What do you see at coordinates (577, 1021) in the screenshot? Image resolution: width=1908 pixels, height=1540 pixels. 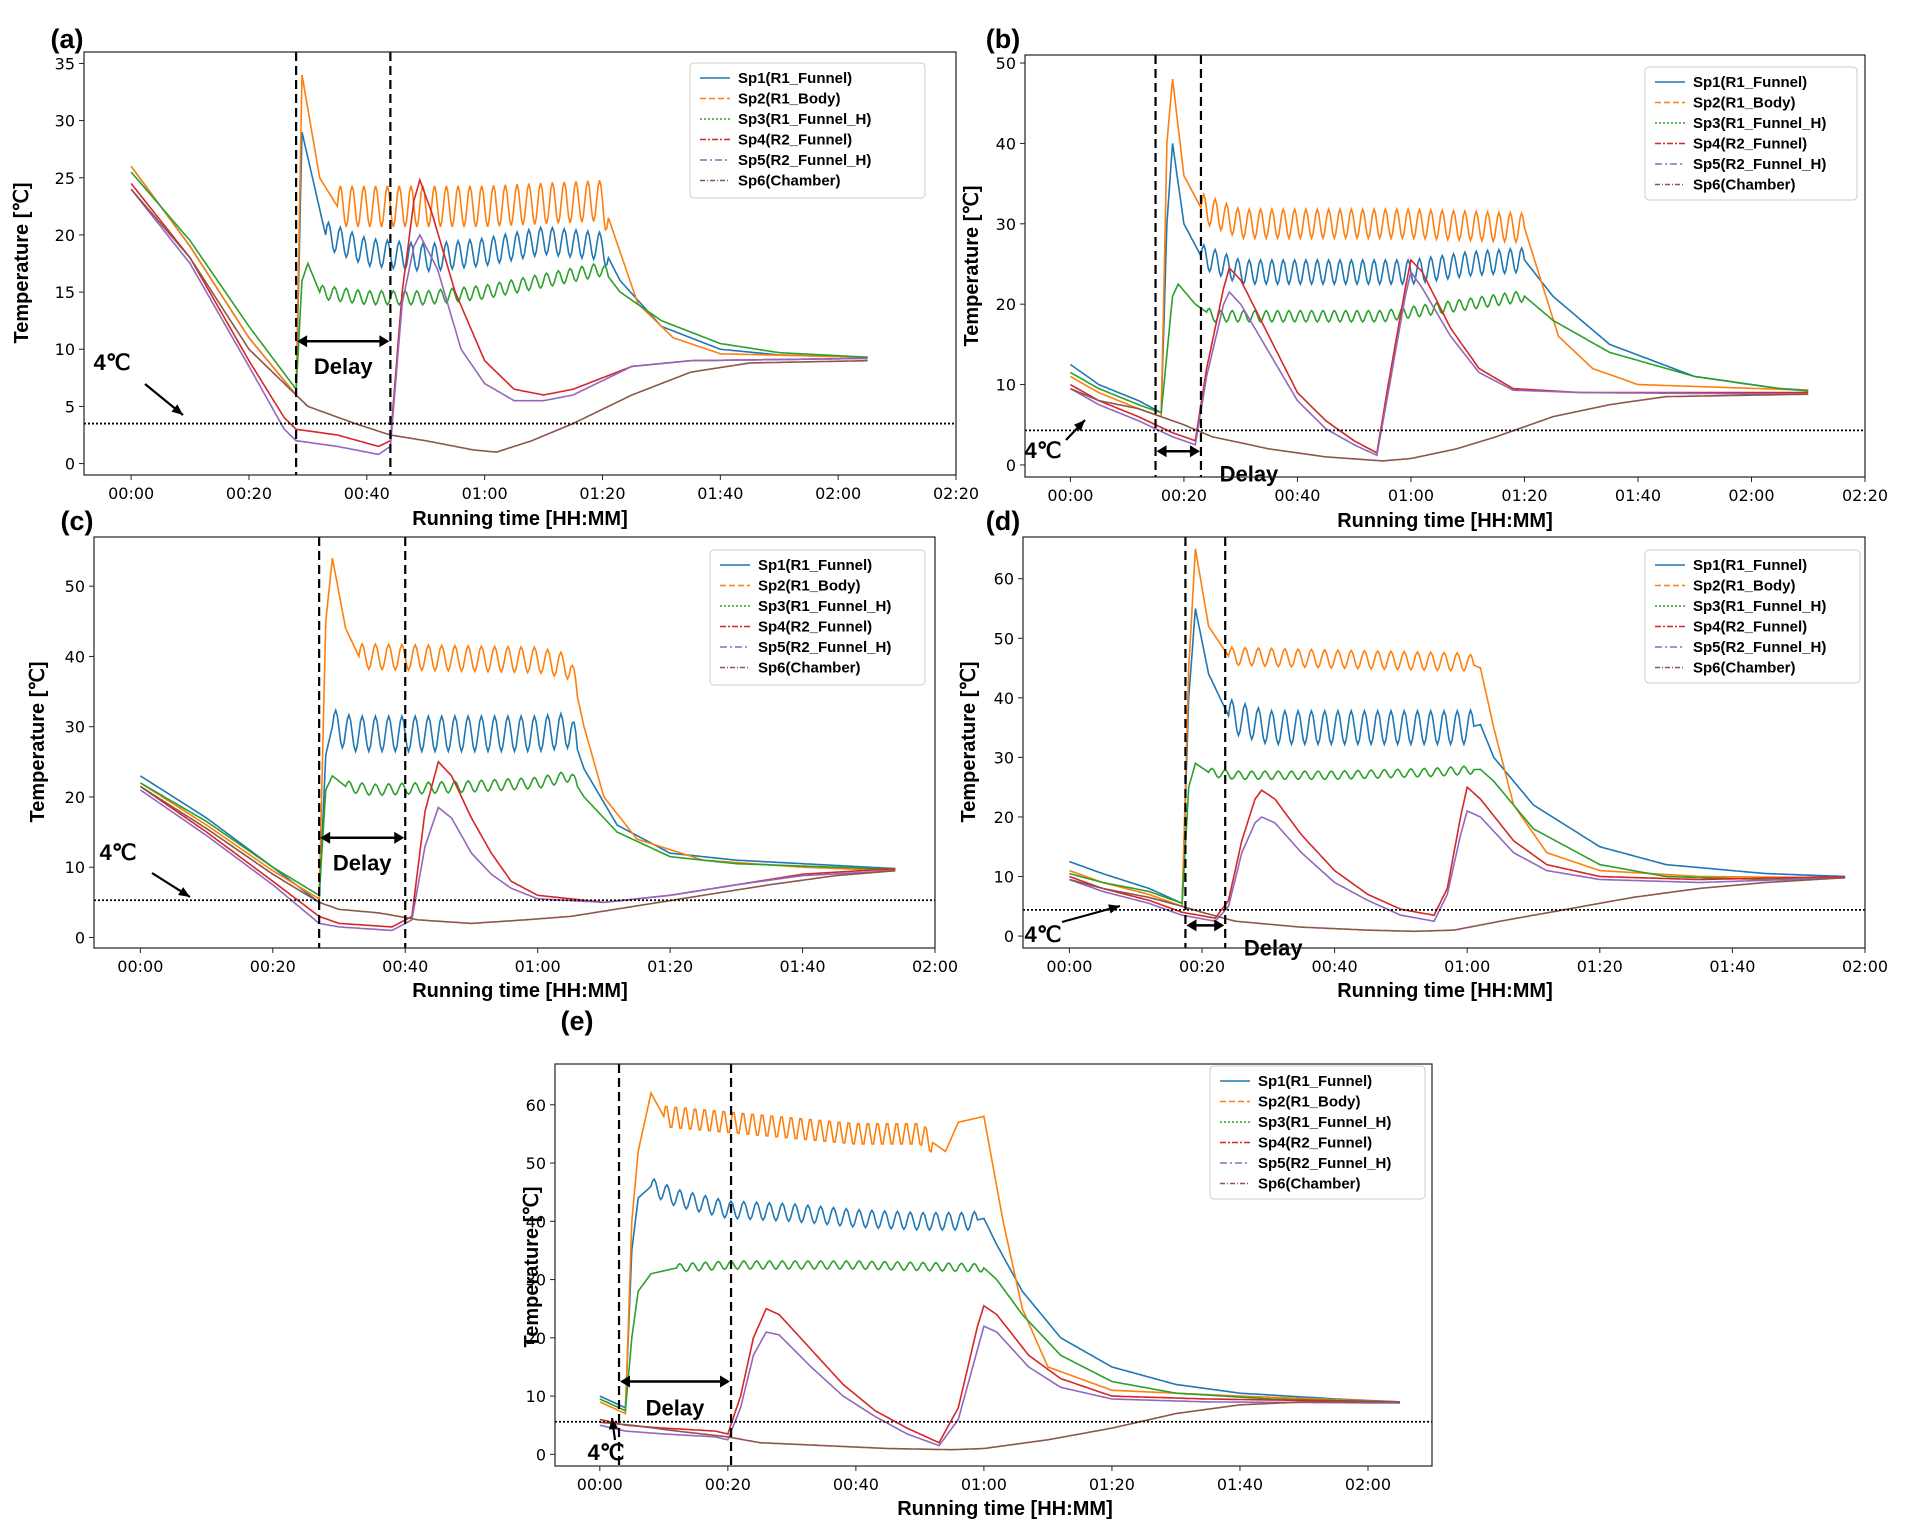 I see `panel-letter: (e)` at bounding box center [577, 1021].